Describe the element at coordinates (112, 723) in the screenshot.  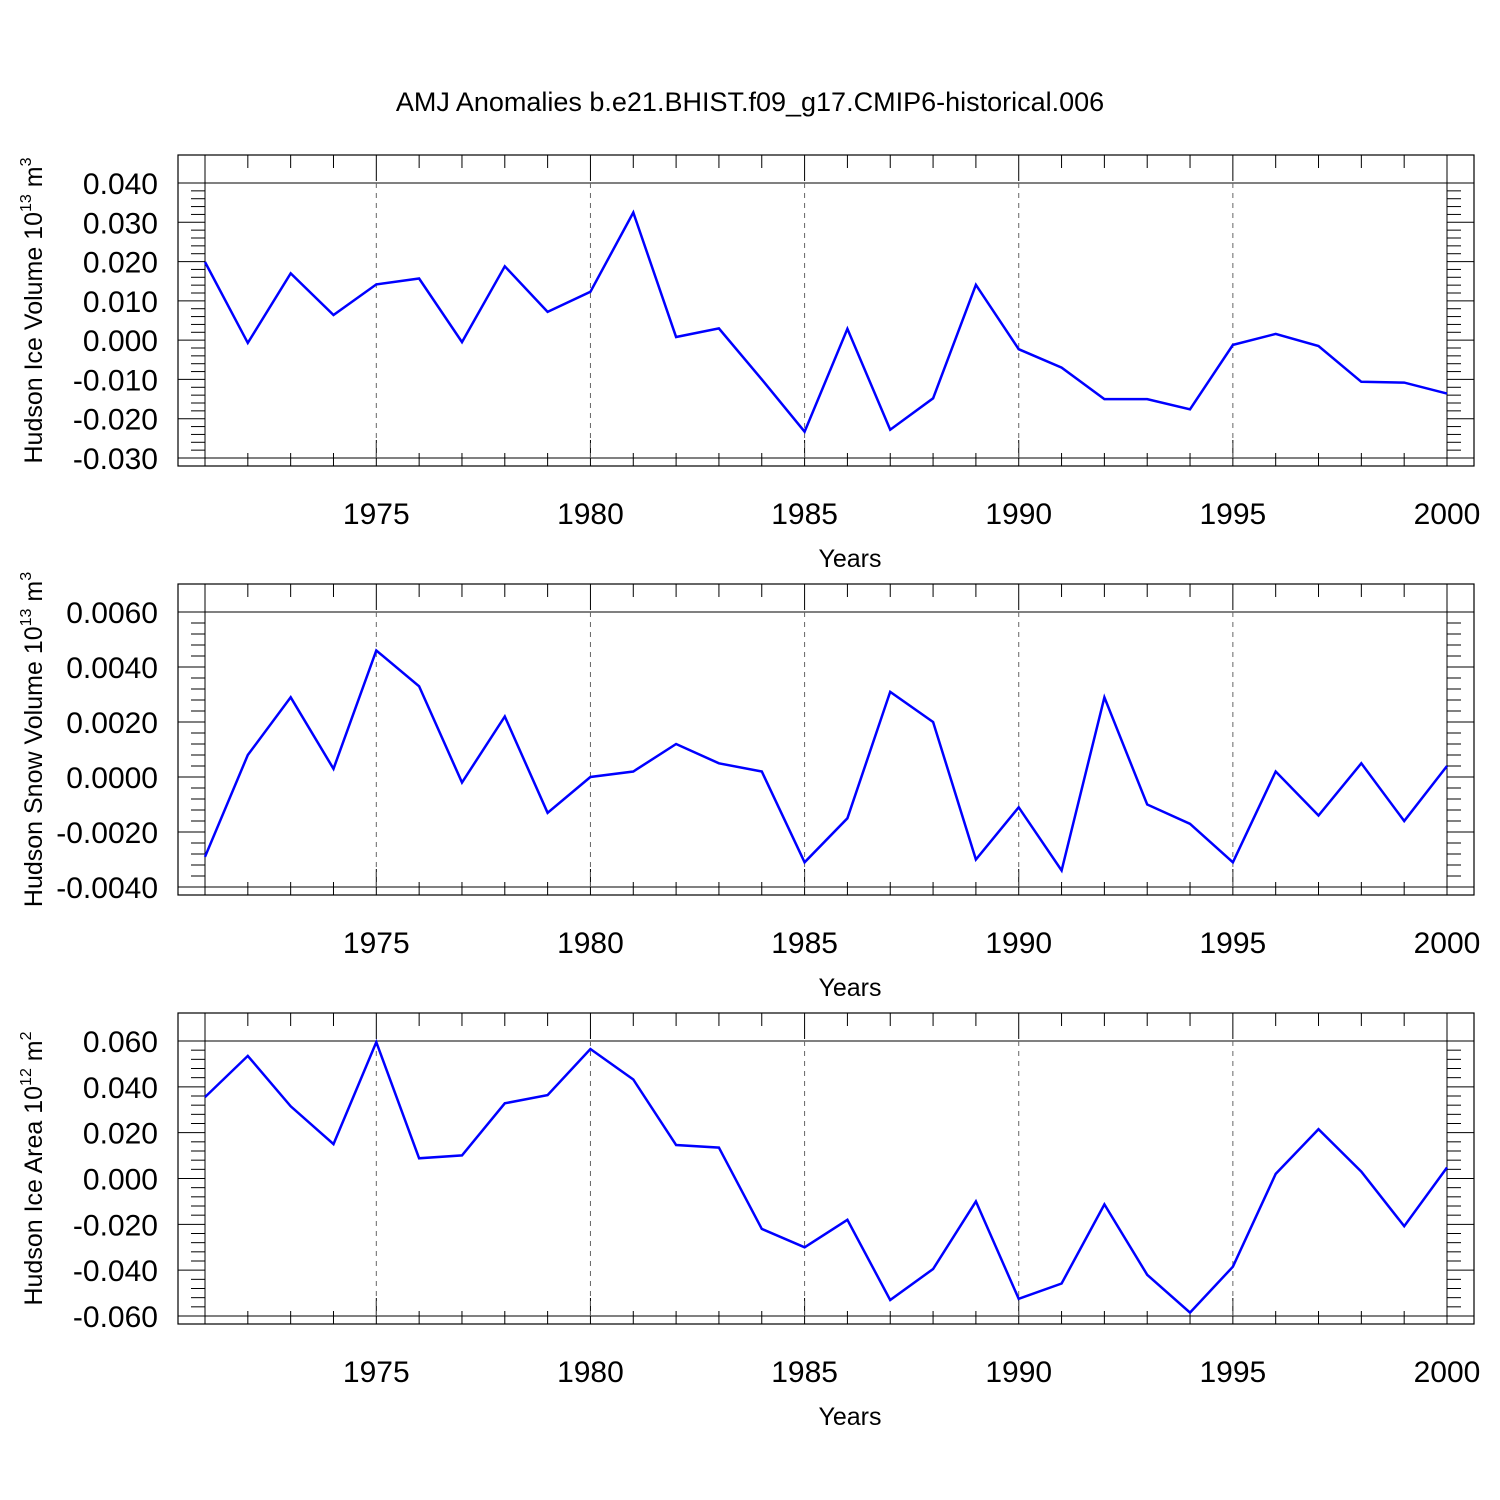
I see `y-tick-label: 0.0020` at that location.